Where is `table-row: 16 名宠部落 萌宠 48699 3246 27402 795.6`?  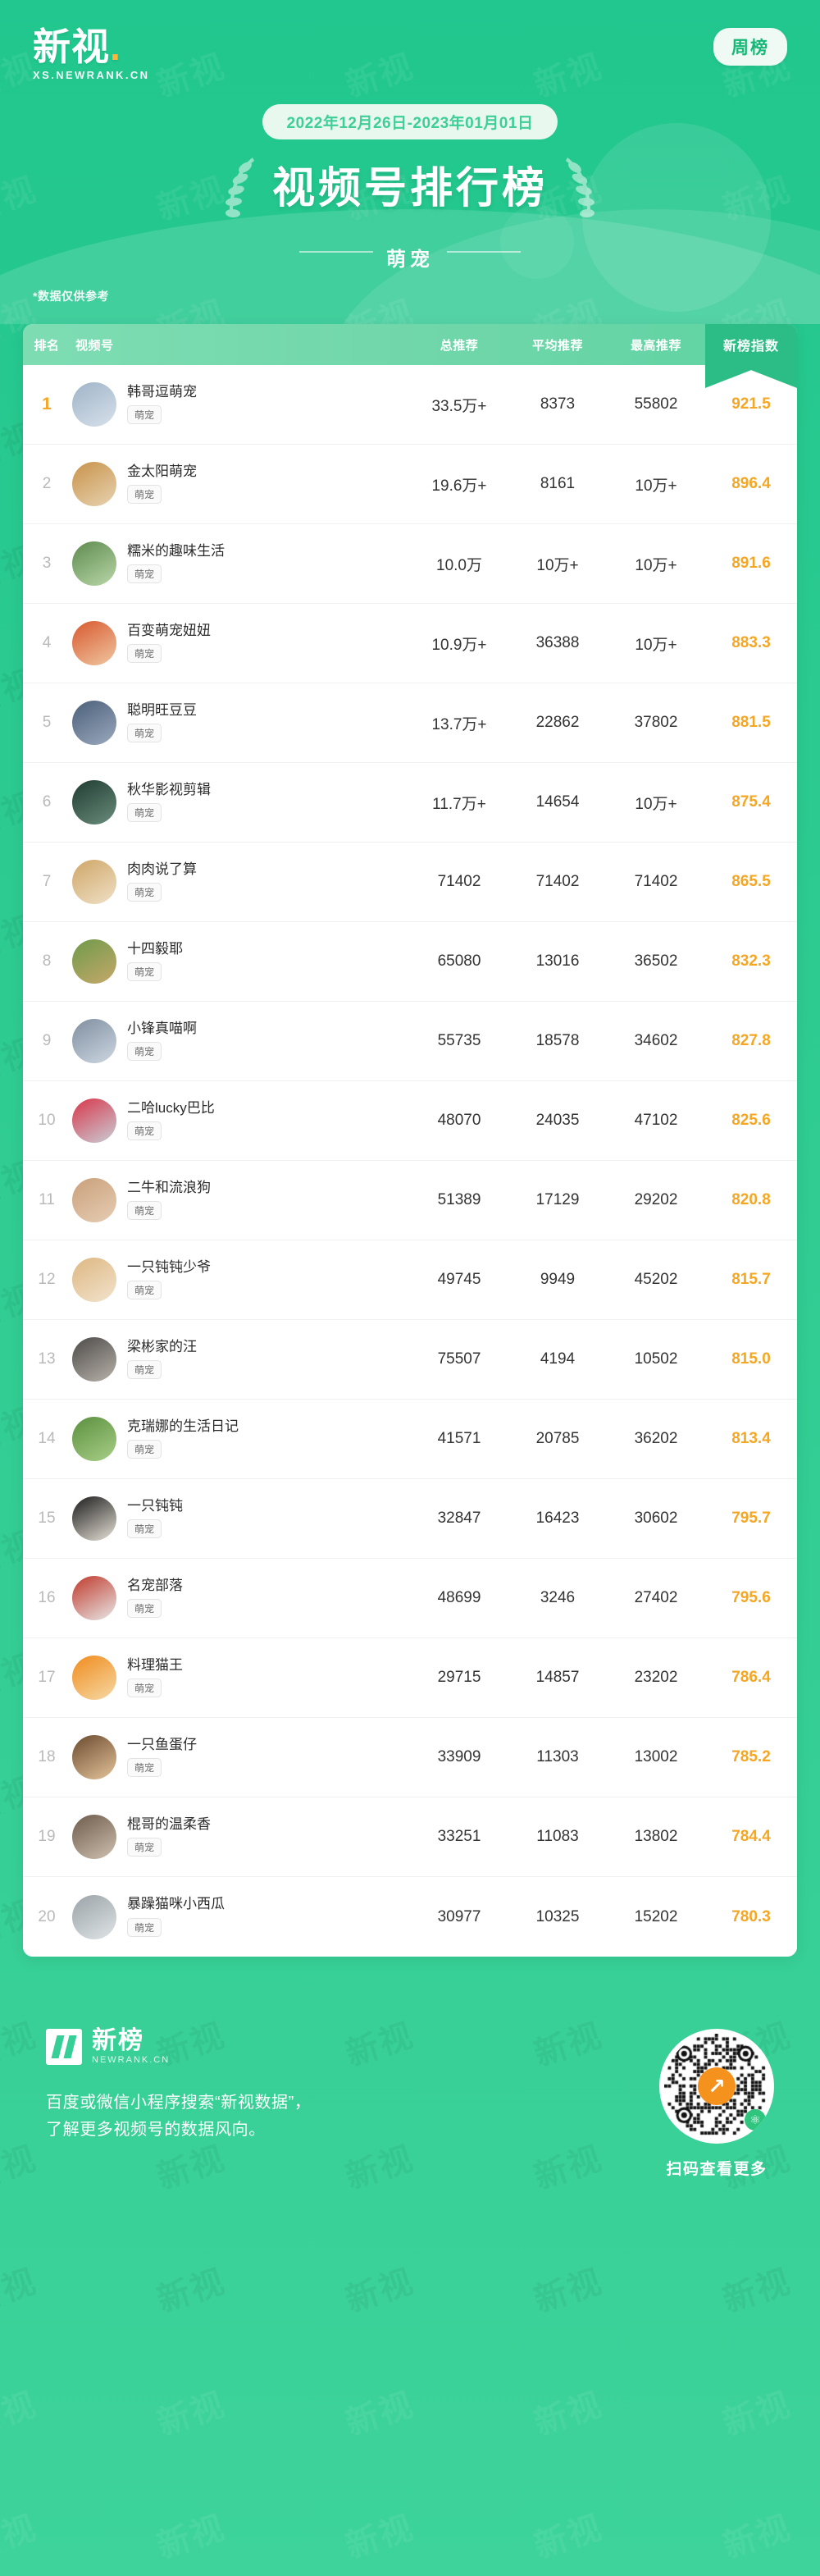
table-row: 16 名宠部落 萌宠 48699 3246 27402 795.6 is located at coordinates (410, 1598).